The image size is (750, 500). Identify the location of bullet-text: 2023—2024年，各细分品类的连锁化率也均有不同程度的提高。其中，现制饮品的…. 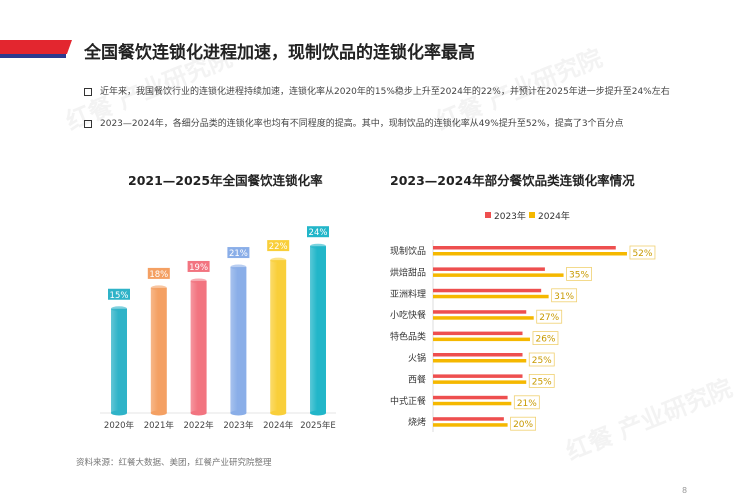
(362, 124).